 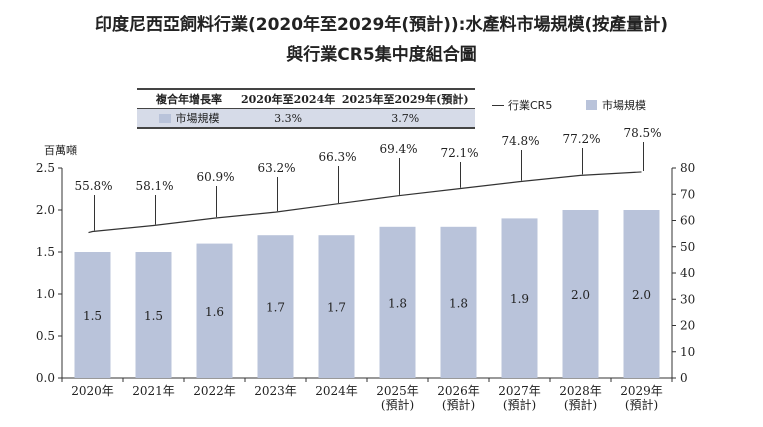 I want to click on x-tick-label: 2027年, so click(x=519, y=391).